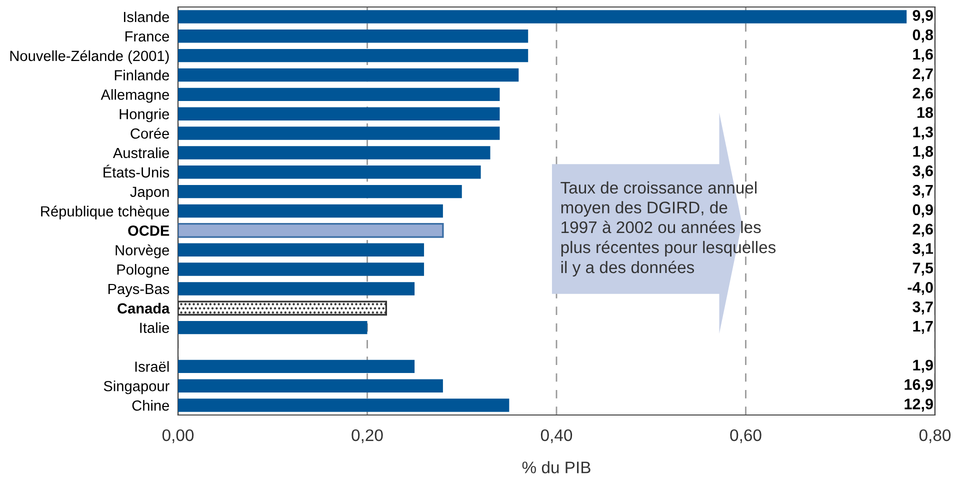 The width and height of the screenshot is (955, 482). I want to click on y-tick-label: Chine, so click(151, 405).